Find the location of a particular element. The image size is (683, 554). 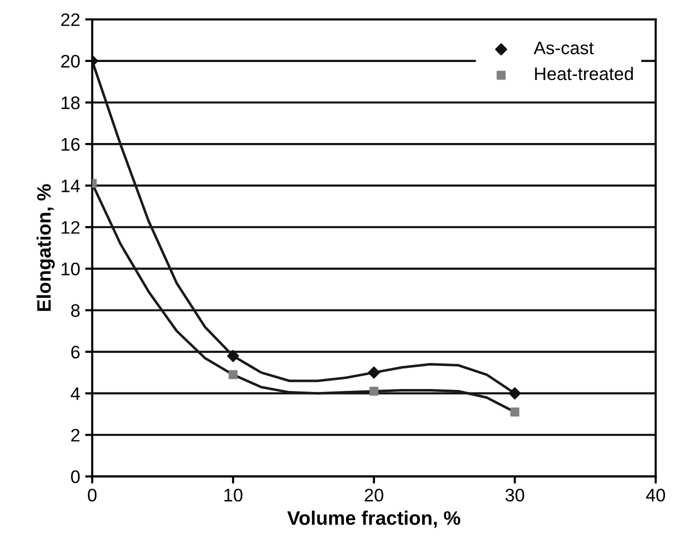

y-tick-label: 6 is located at coordinates (75, 352).